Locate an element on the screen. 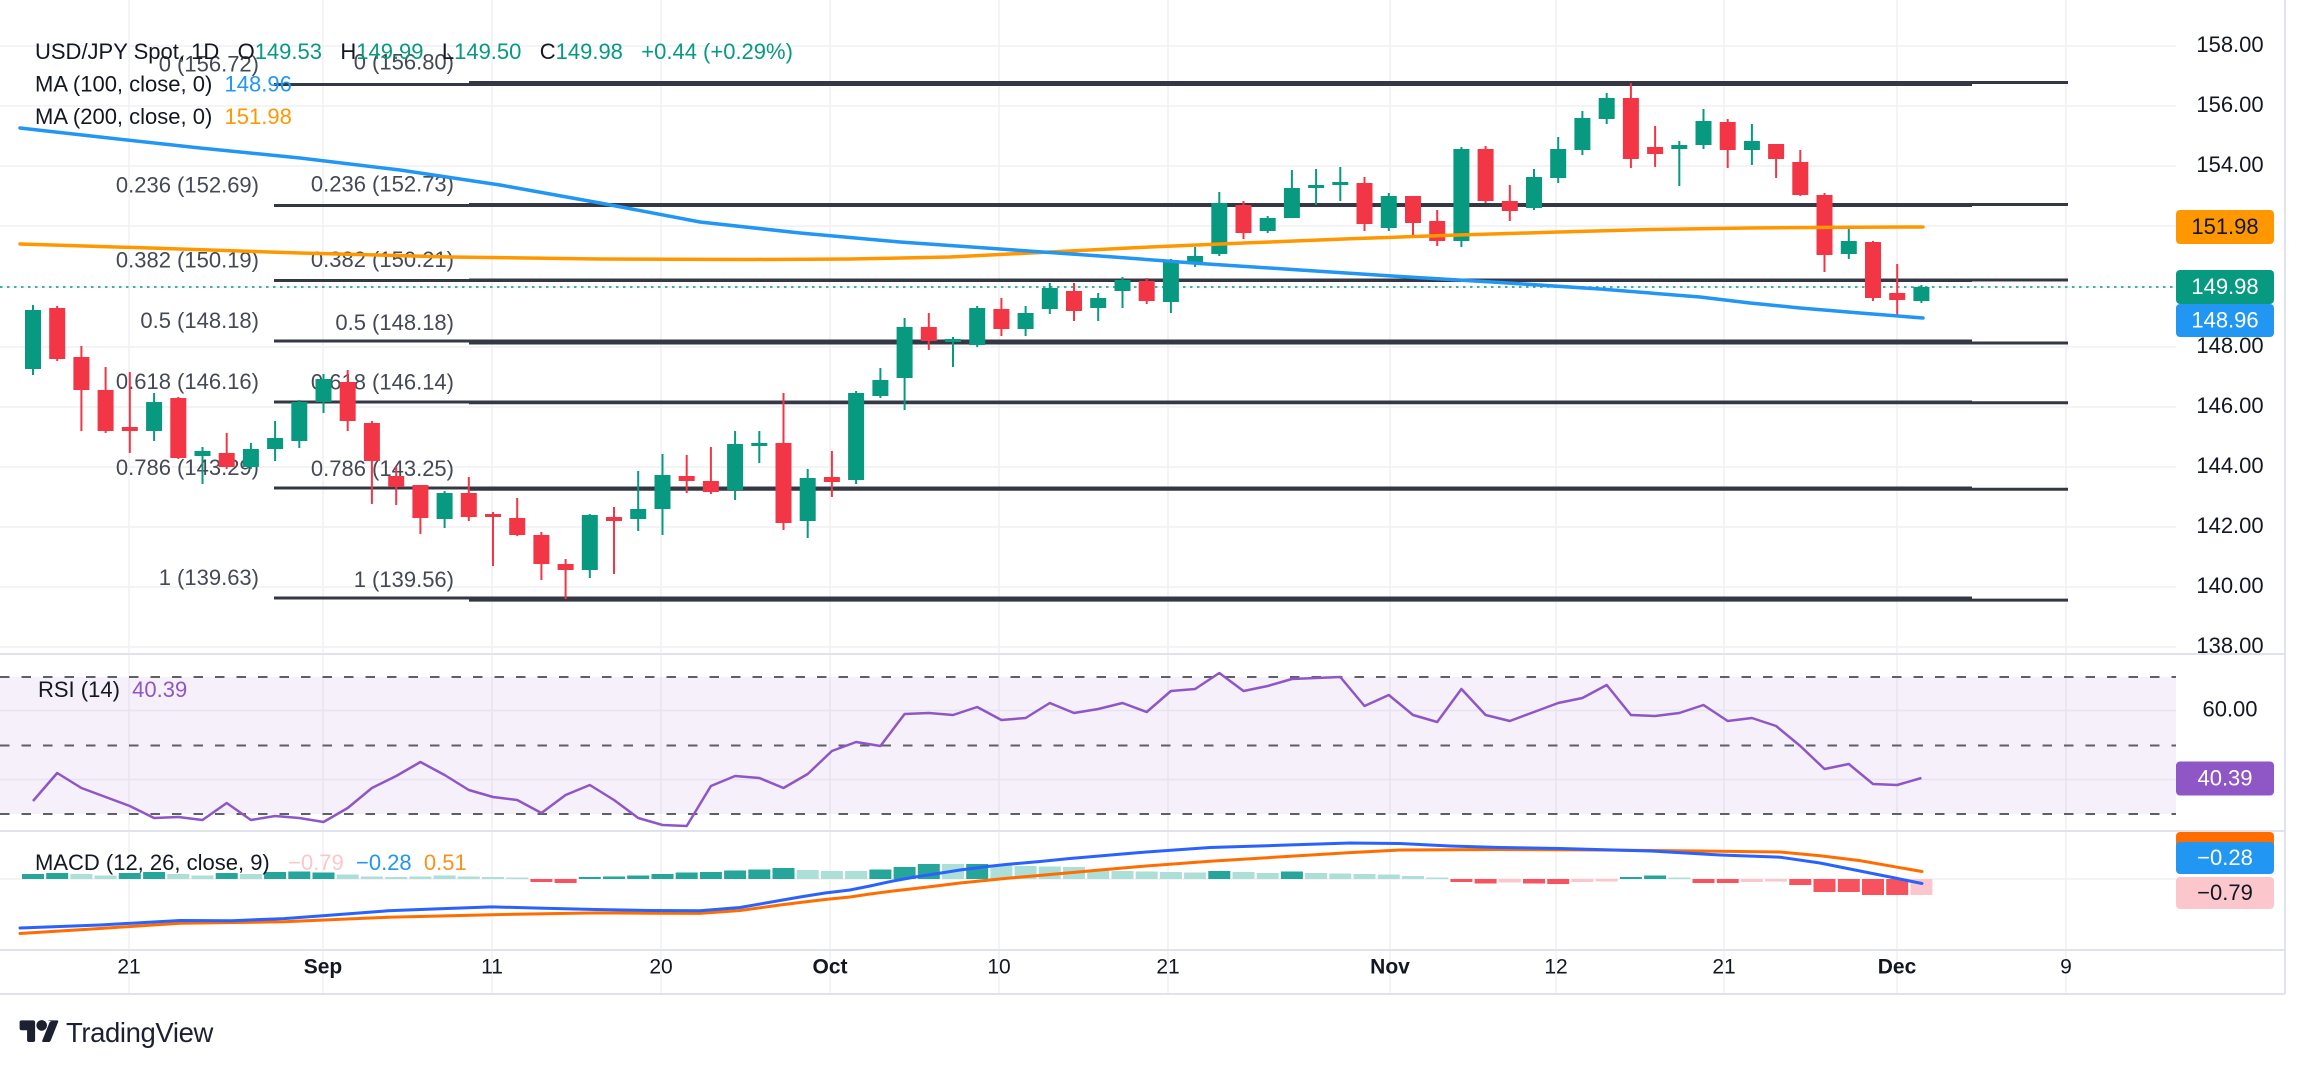 The width and height of the screenshot is (2304, 1066). svg-text: 0.618 (146.16) is located at coordinates (187, 381).